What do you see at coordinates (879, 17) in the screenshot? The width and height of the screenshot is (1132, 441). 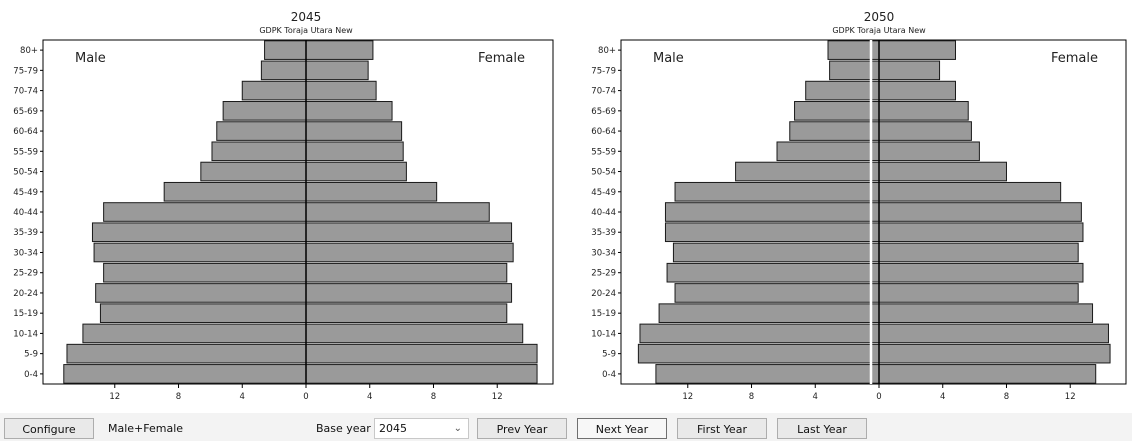 I see `chart-title: 2050` at bounding box center [879, 17].